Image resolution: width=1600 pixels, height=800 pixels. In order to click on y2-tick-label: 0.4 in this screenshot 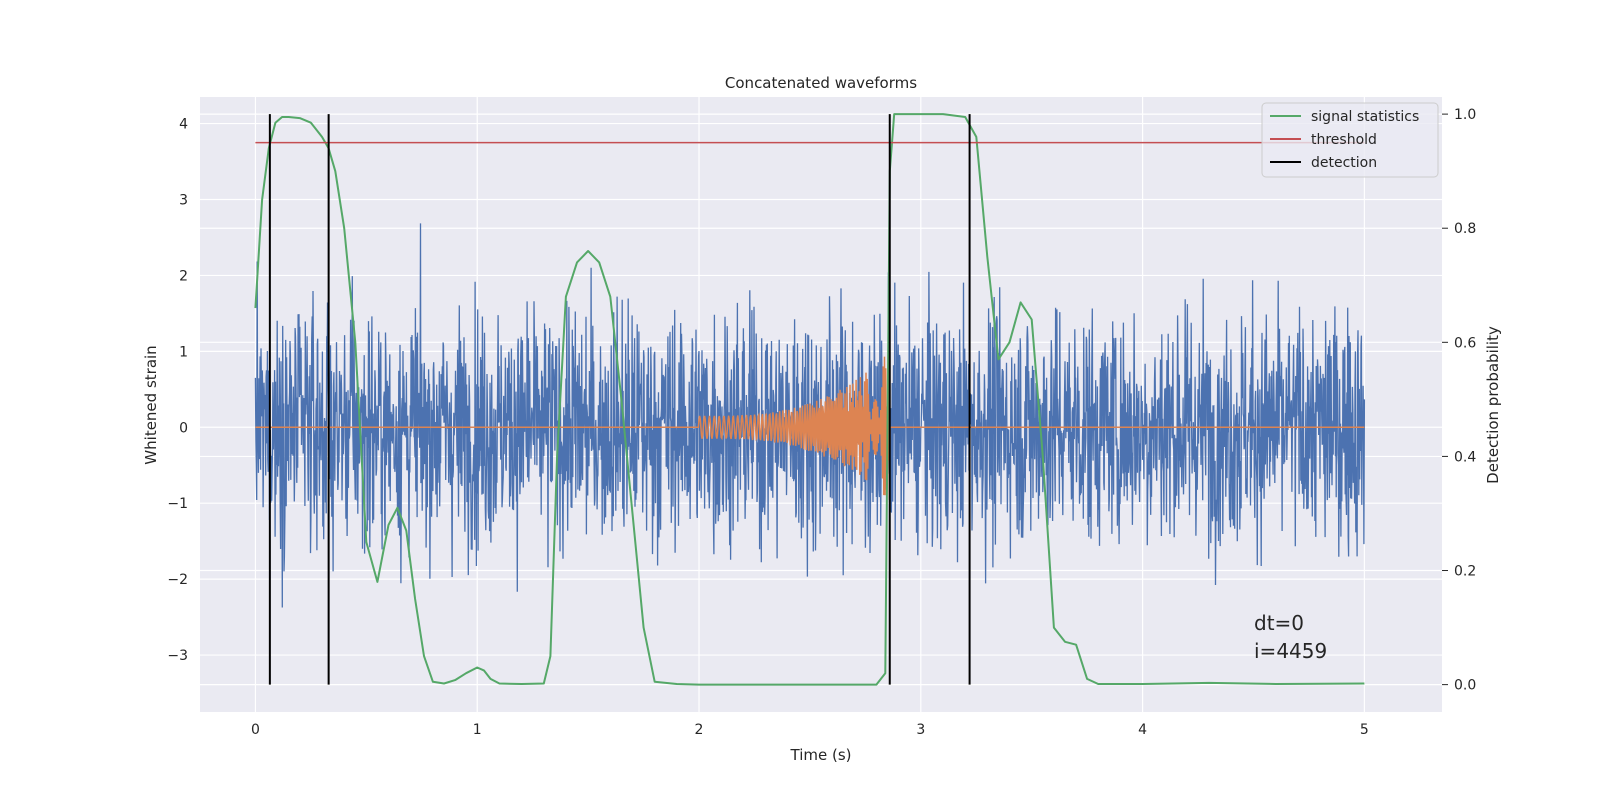, I will do `click(1465, 457)`.